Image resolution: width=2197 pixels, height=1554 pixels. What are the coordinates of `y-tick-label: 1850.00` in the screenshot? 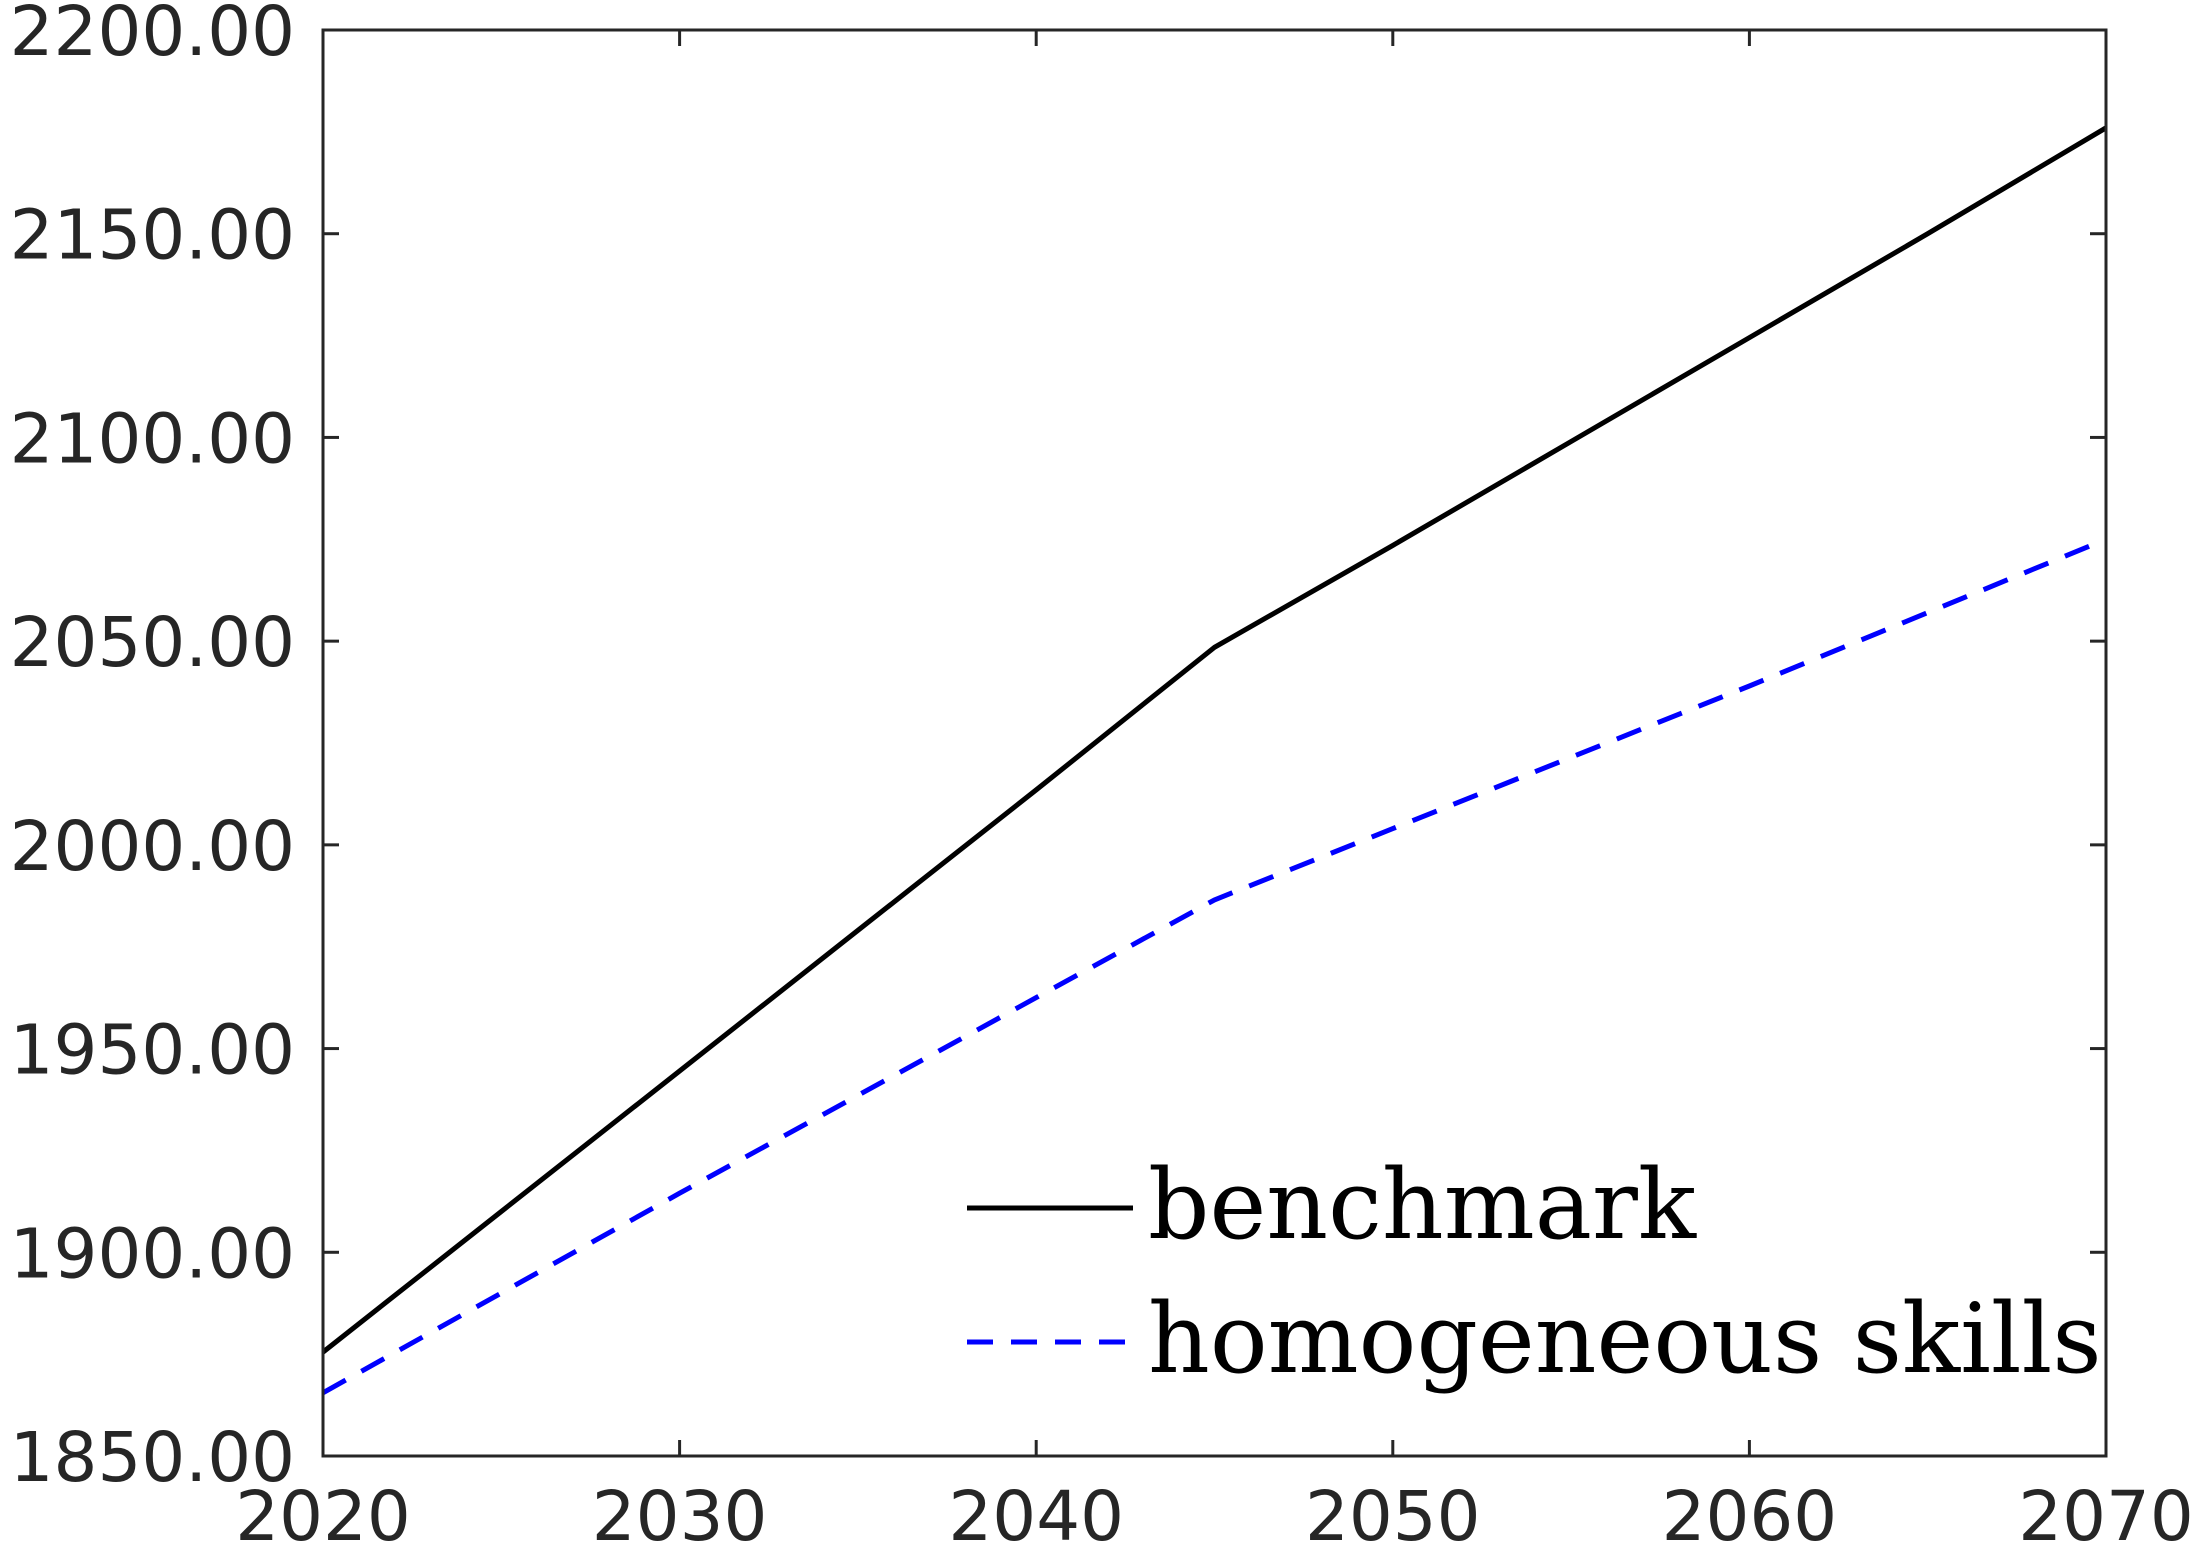 It's located at (152, 1458).